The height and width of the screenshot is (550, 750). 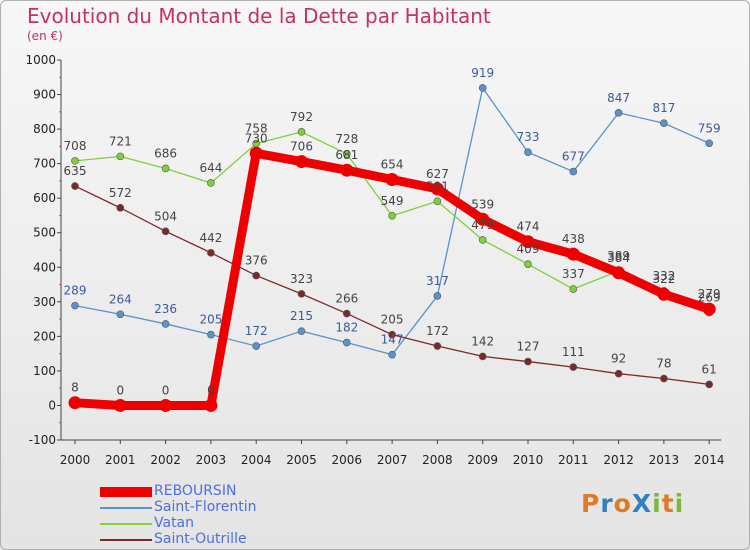 What do you see at coordinates (392, 340) in the screenshot?
I see `data-label: 147` at bounding box center [392, 340].